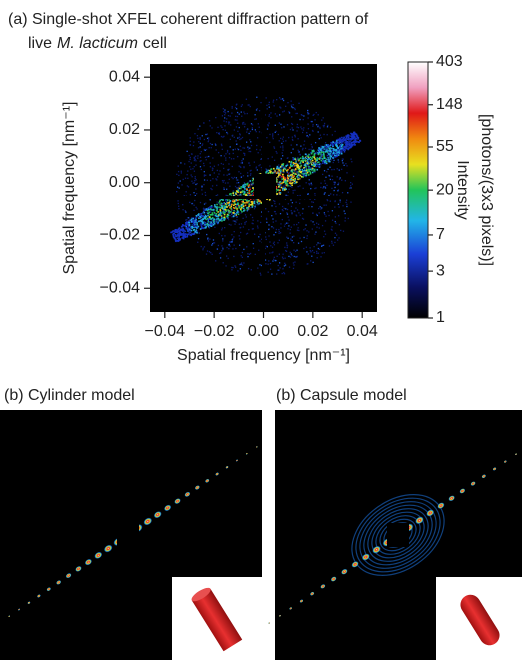  Describe the element at coordinates (398, 535) in the screenshot. I see `beam-stop` at that location.